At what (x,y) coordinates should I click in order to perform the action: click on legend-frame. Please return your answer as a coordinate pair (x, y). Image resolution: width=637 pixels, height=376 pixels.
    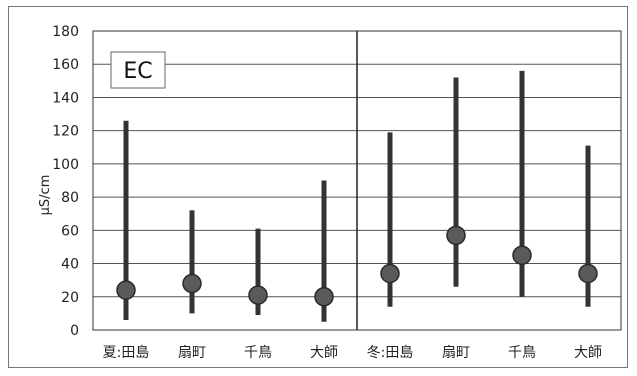
    Looking at the image, I should click on (138, 70).